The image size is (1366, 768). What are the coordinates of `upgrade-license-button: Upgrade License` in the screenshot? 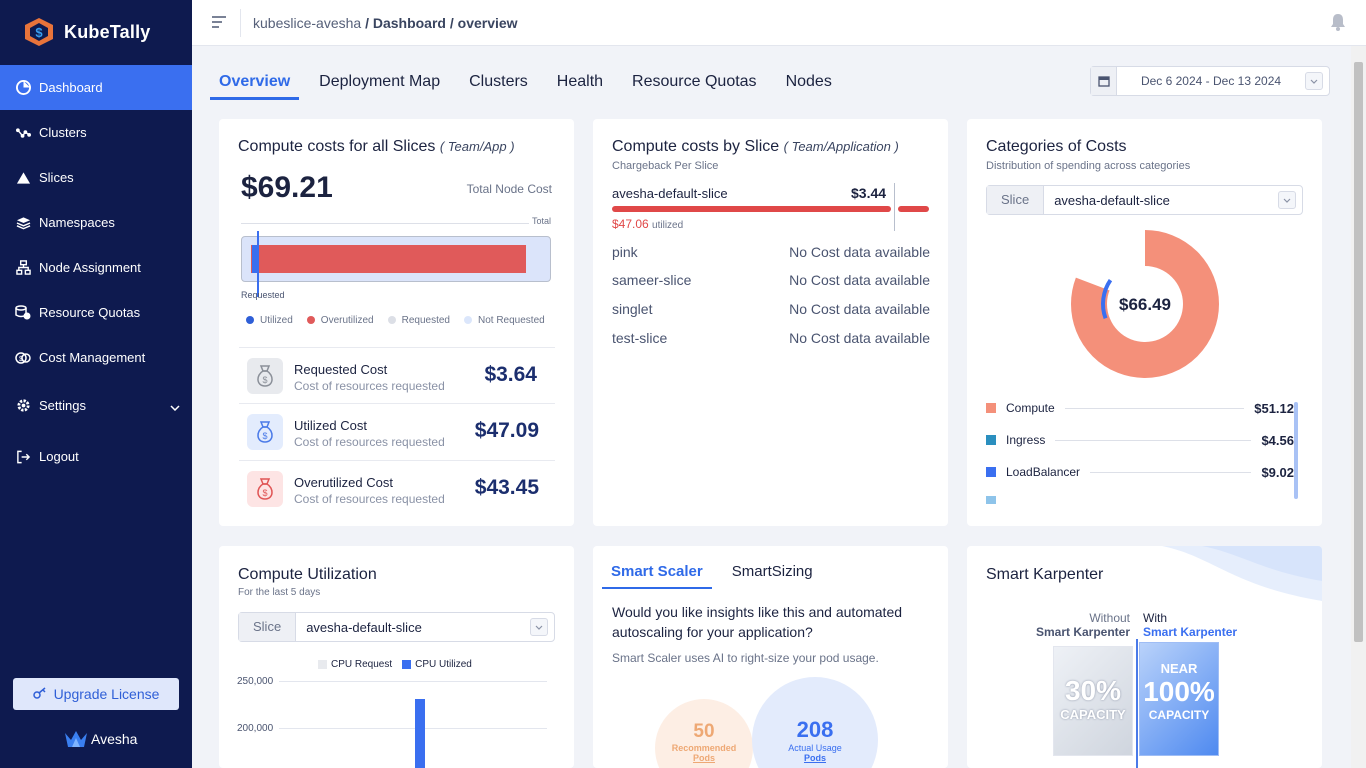 It's located at (96, 694).